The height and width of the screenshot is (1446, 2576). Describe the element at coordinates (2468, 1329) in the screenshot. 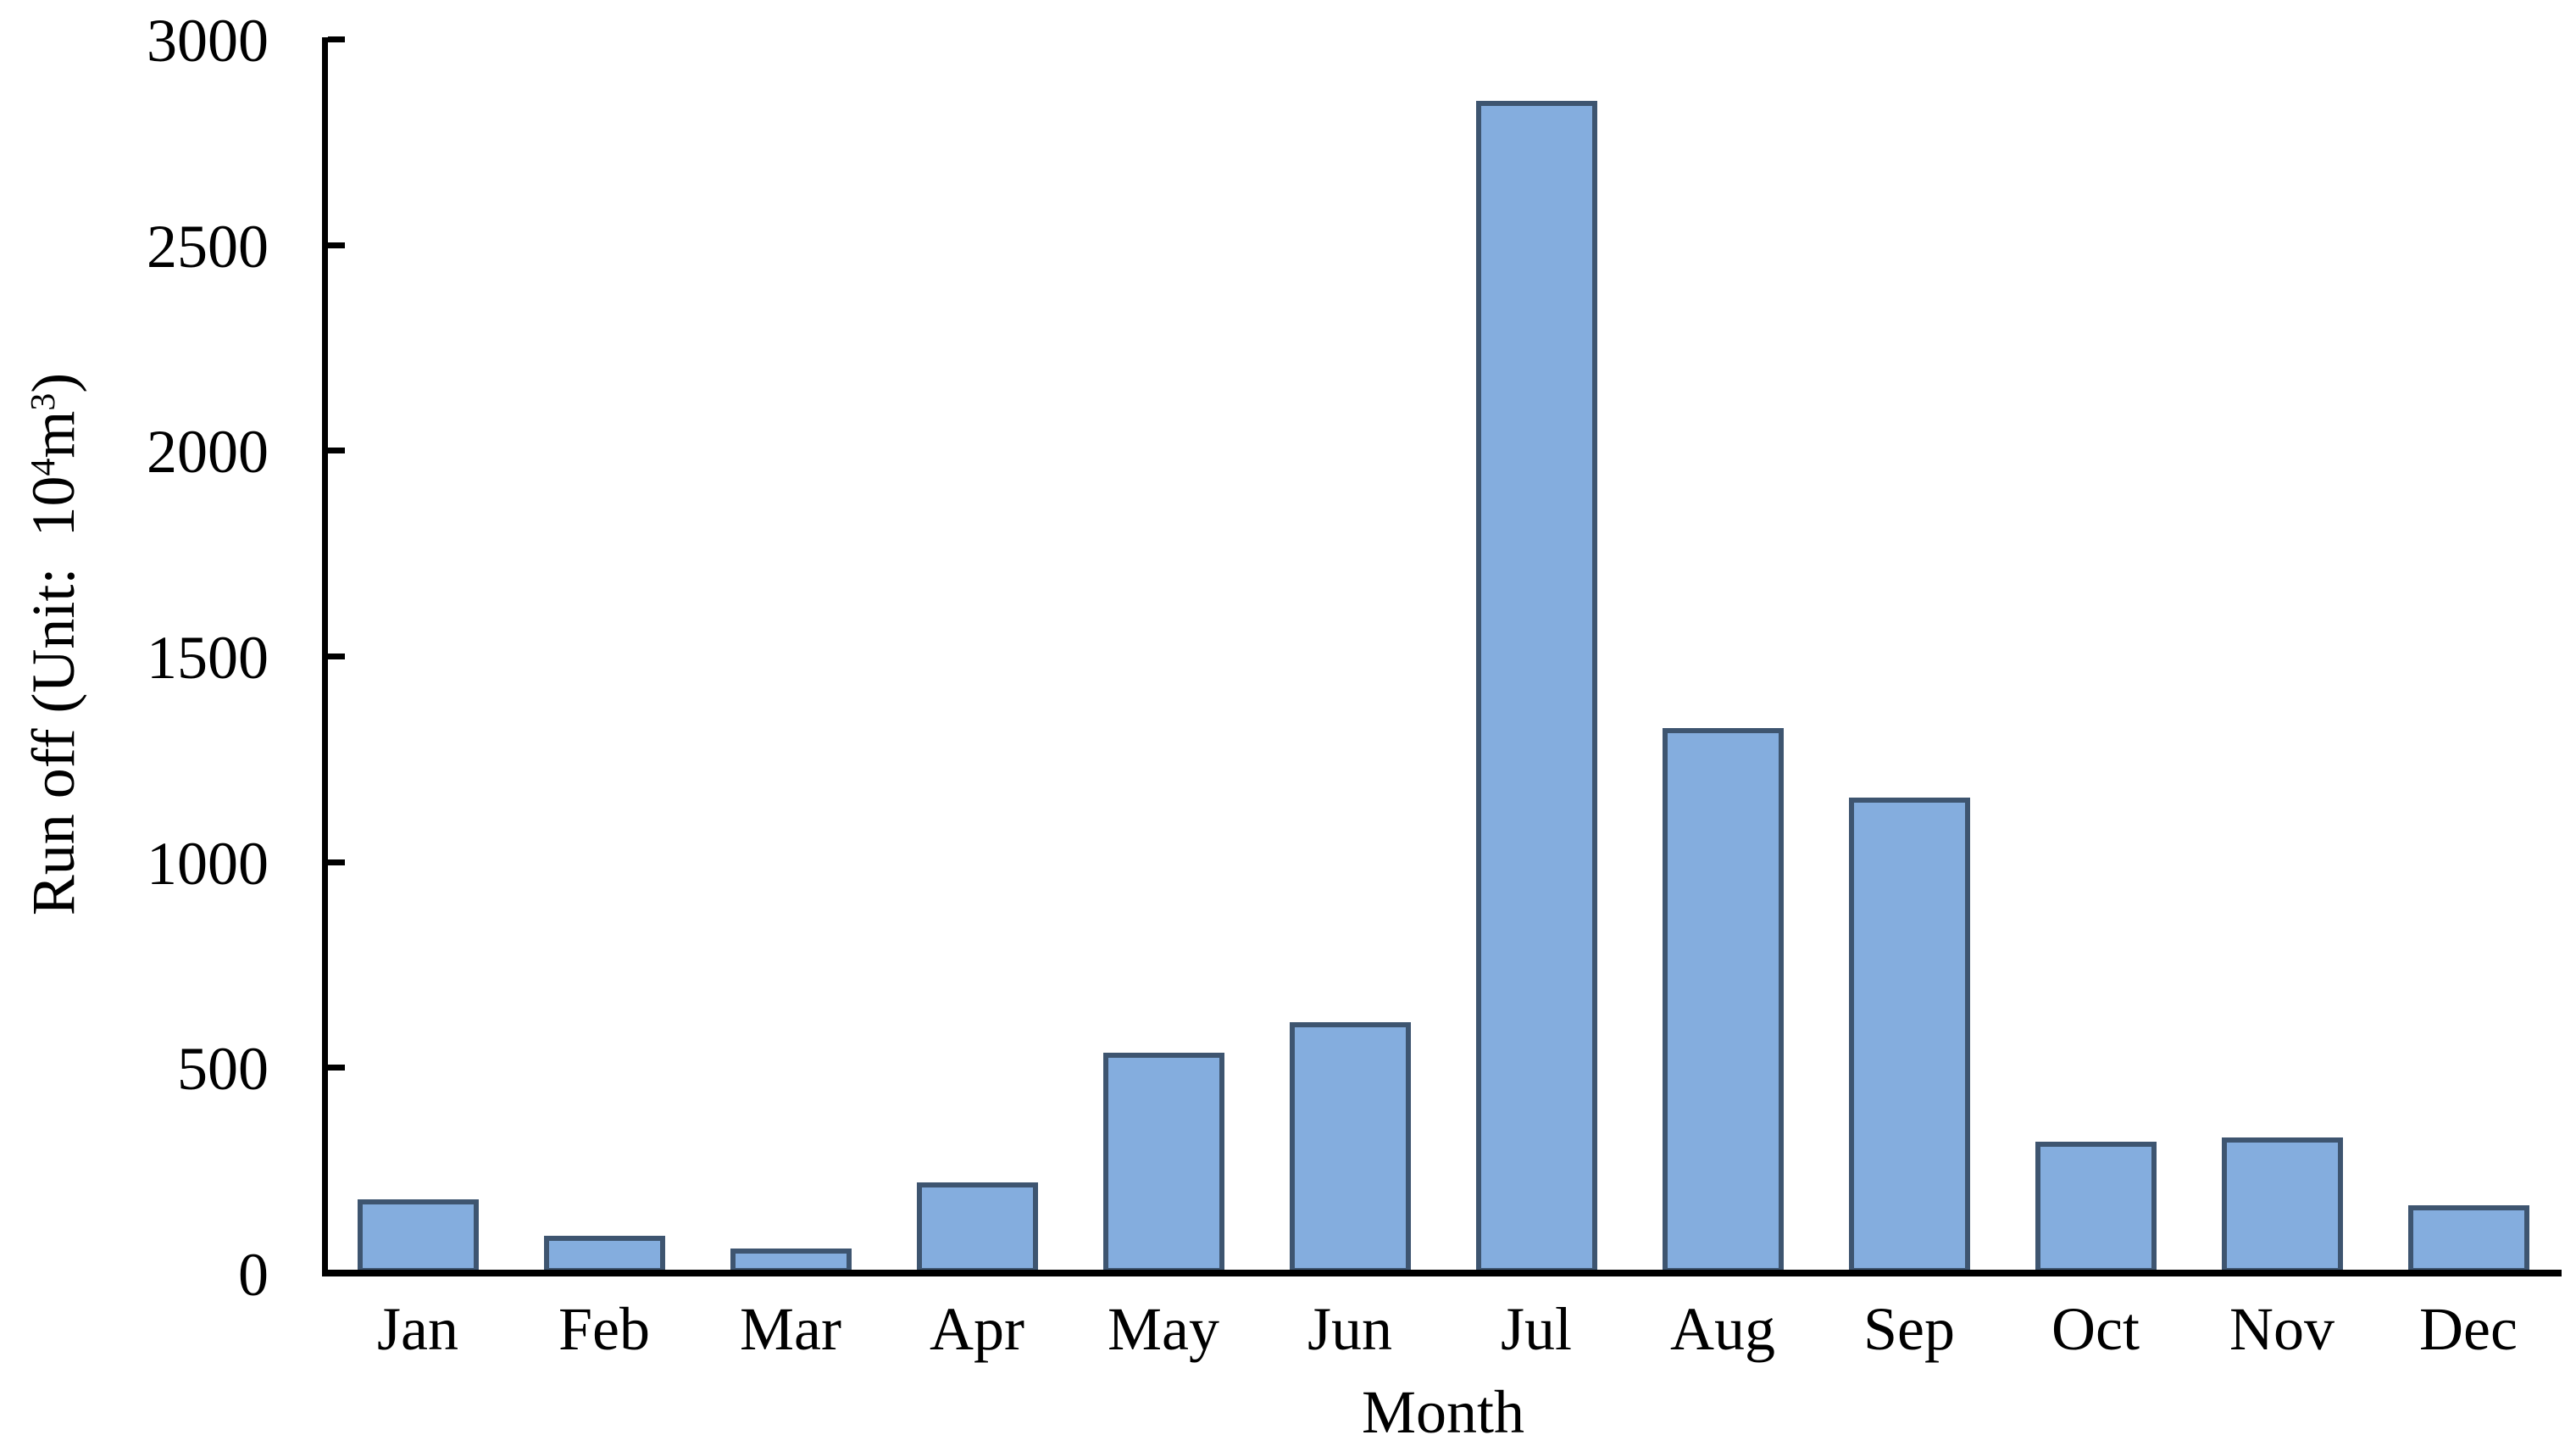

I see `x-tick-label-dec: Dec` at that location.